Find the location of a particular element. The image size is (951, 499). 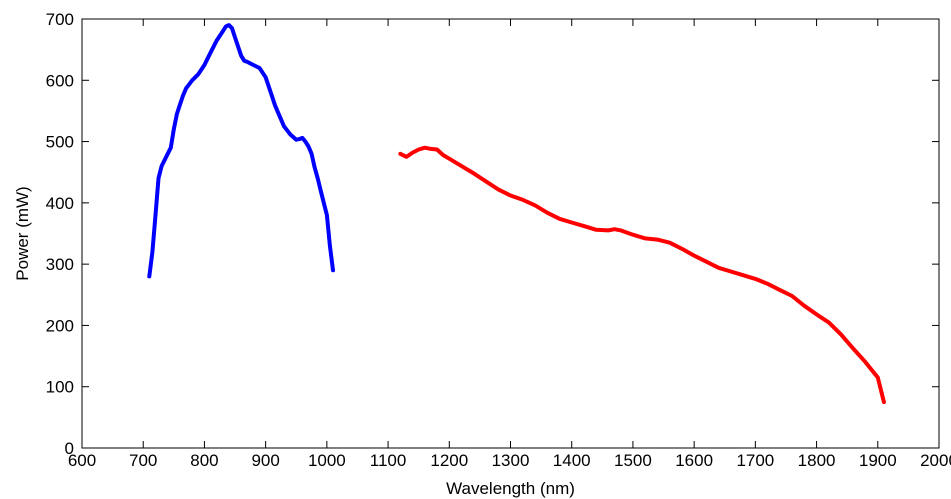

x-tick-label: 1700 is located at coordinates (755, 460).